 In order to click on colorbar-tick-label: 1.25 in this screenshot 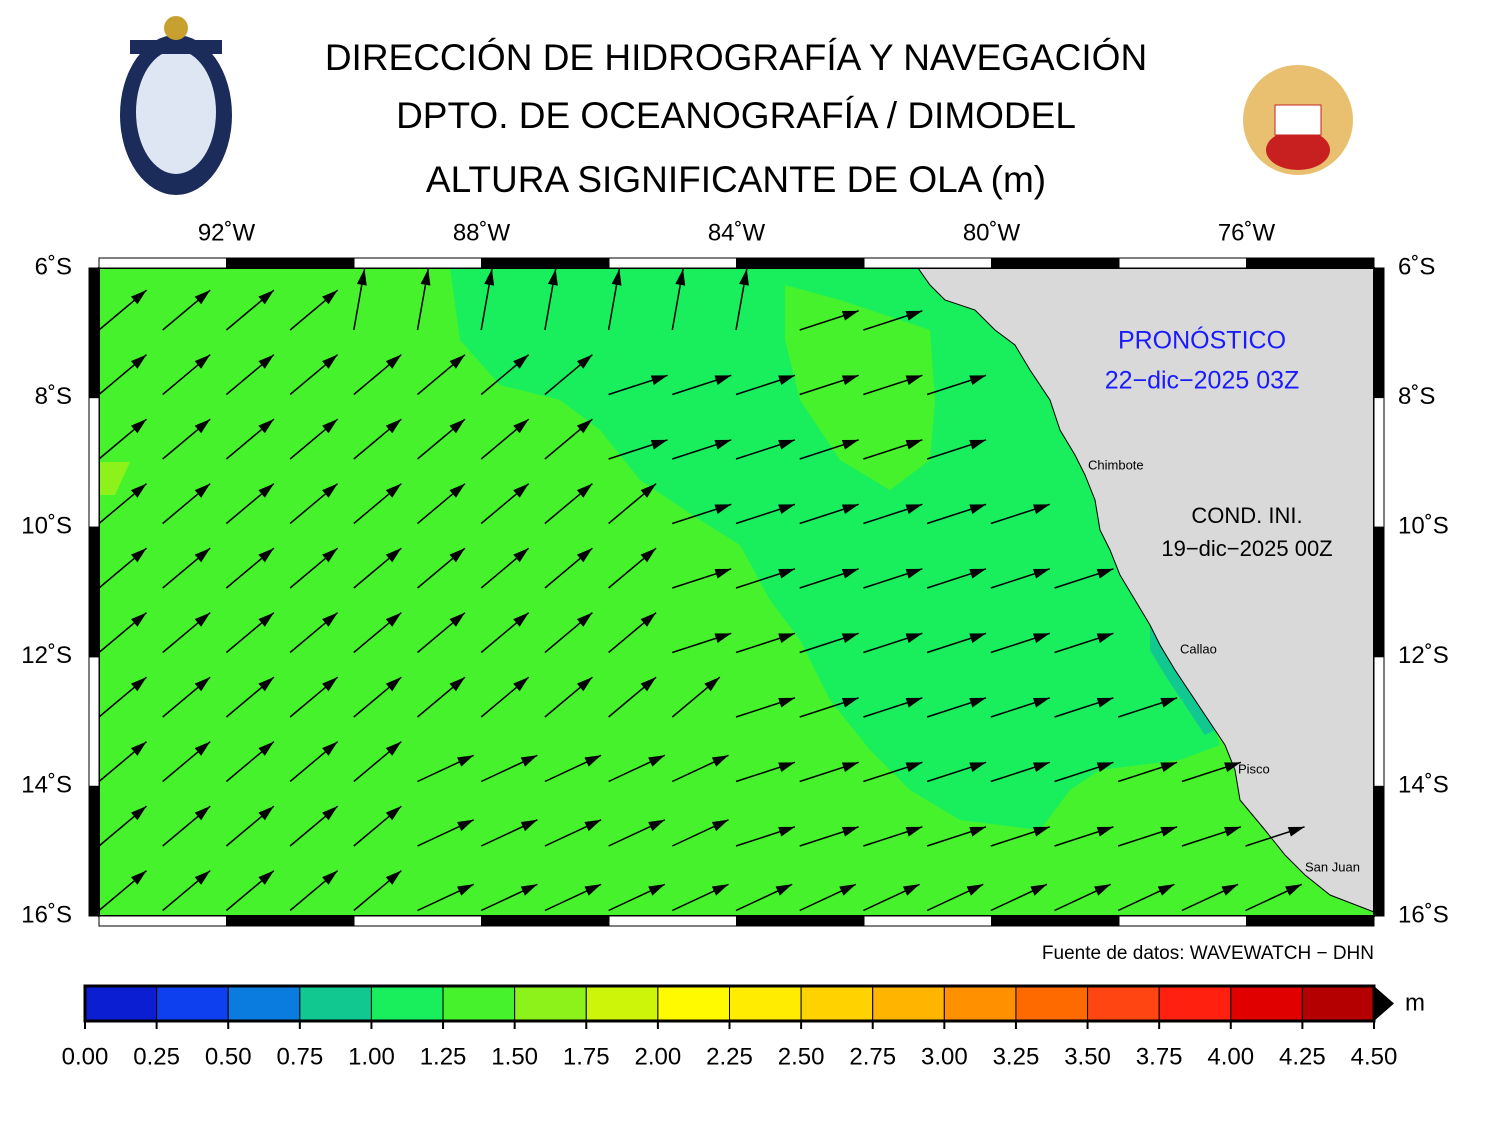, I will do `click(443, 1056)`.